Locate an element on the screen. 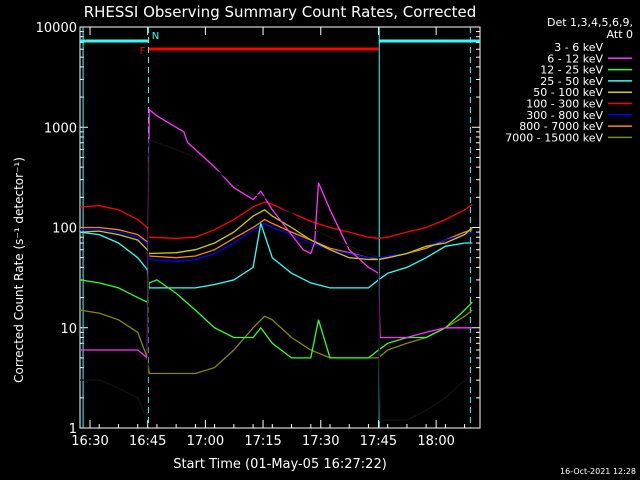 This screenshot has height=480, width=640. series-100-300-kev is located at coordinates (276, 220).